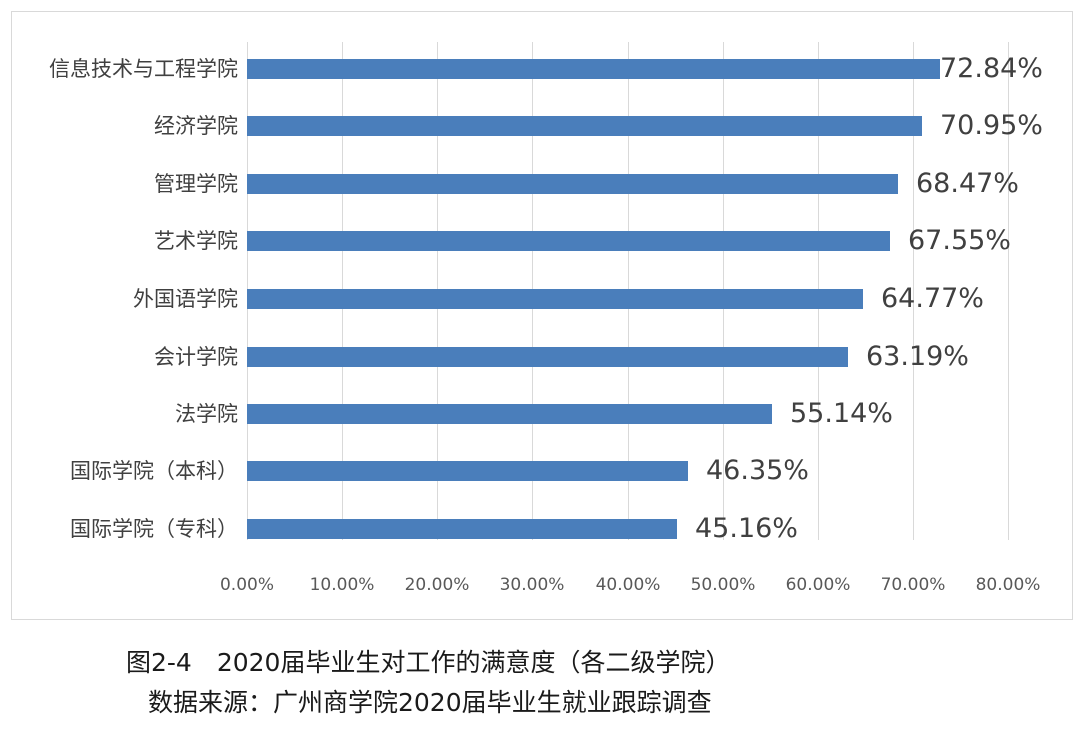 Image resolution: width=1080 pixels, height=733 pixels. What do you see at coordinates (841, 413) in the screenshot?
I see `data-label: 55.14%` at bounding box center [841, 413].